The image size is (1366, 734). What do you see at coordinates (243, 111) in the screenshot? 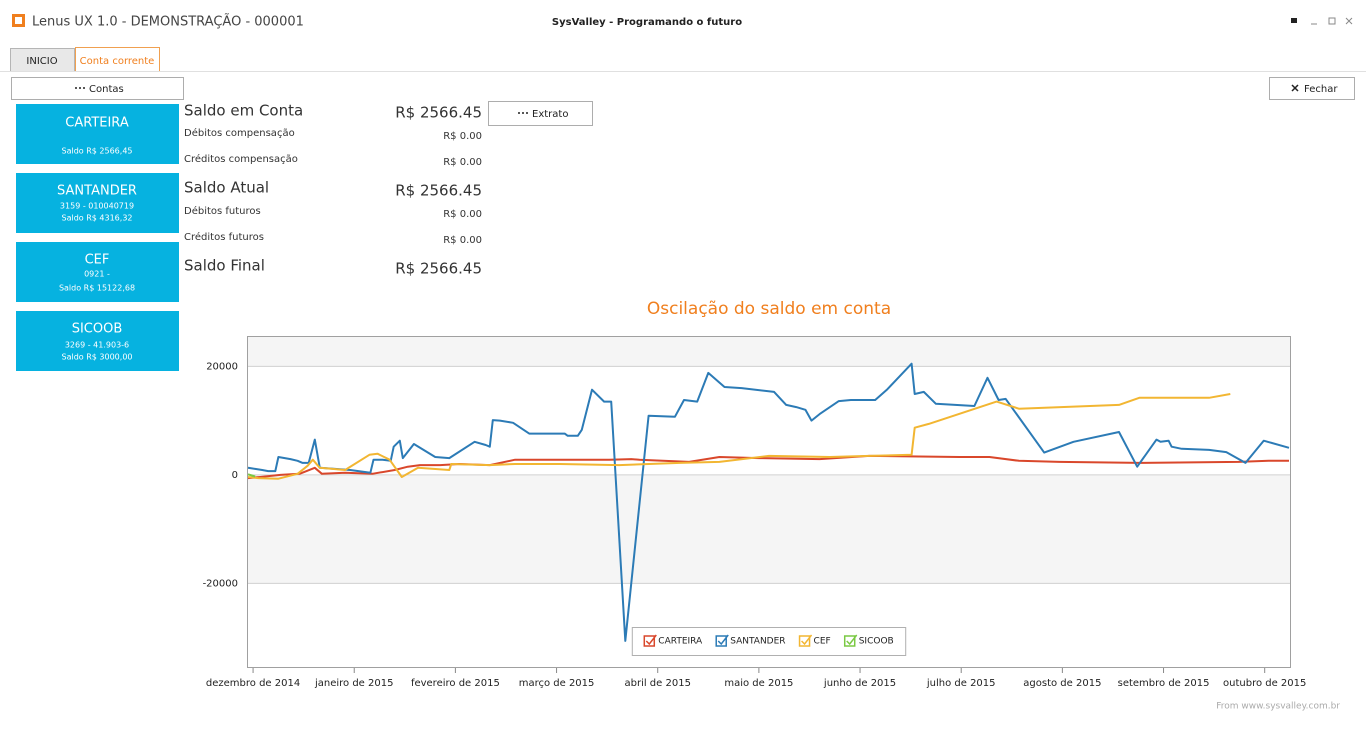
I see `summary-label: Saldo em Conta` at bounding box center [243, 111].